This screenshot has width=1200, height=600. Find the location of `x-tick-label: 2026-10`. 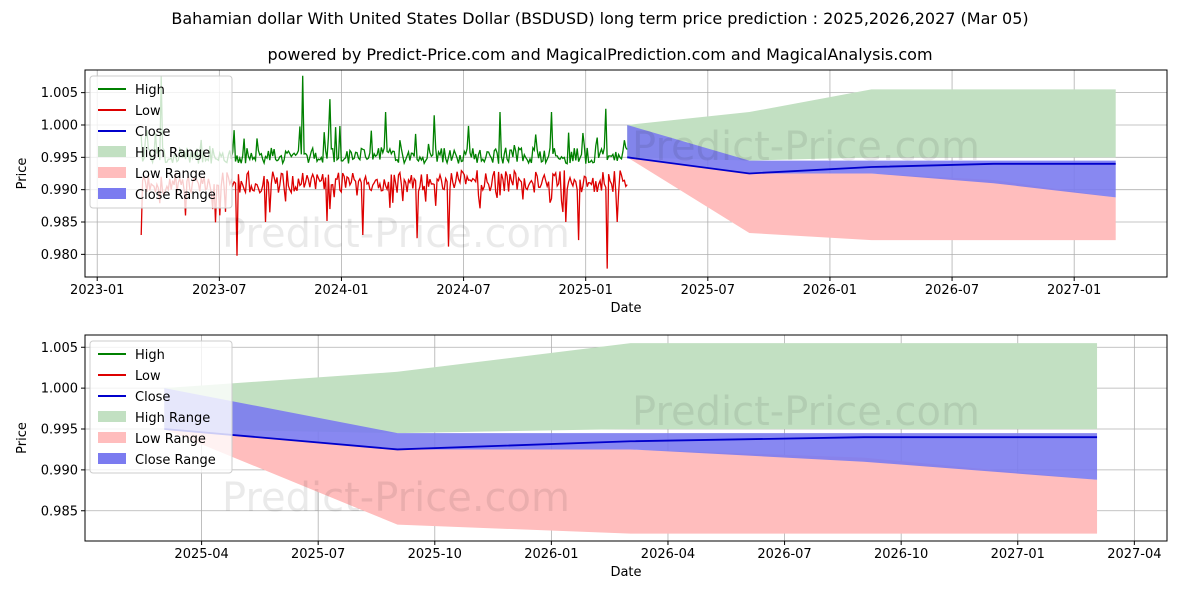

x-tick-label: 2026-10 is located at coordinates (901, 554).